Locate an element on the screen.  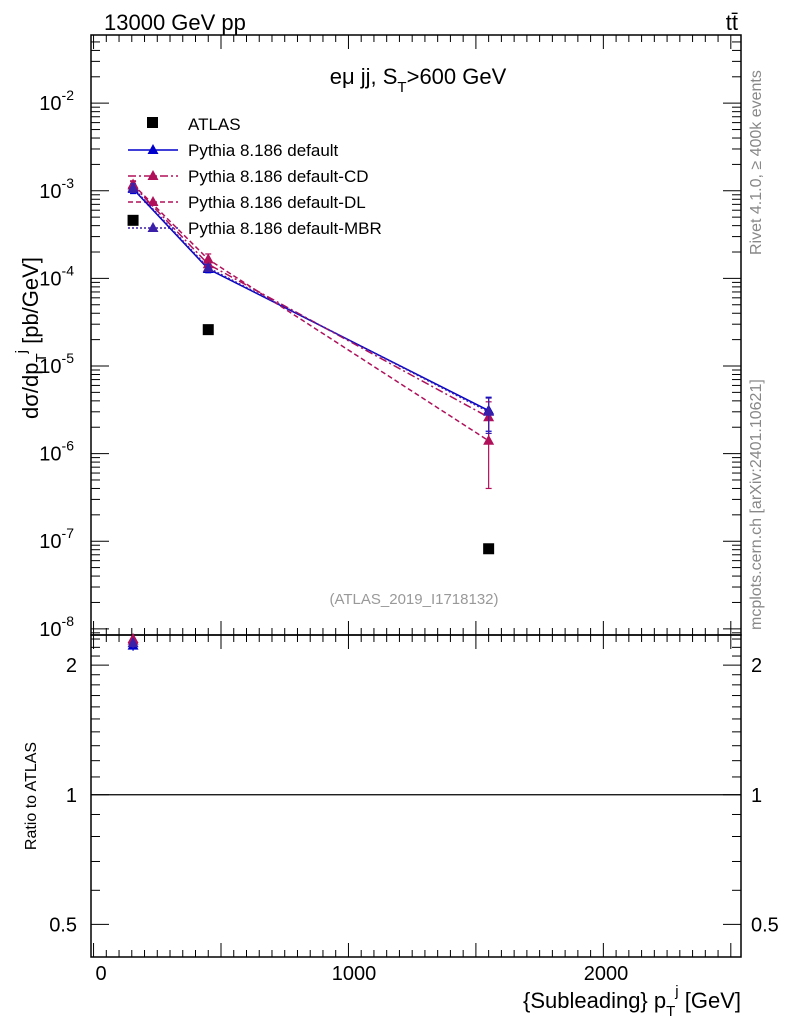
x-tick-label-1000: 1000 is located at coordinates (354, 974).